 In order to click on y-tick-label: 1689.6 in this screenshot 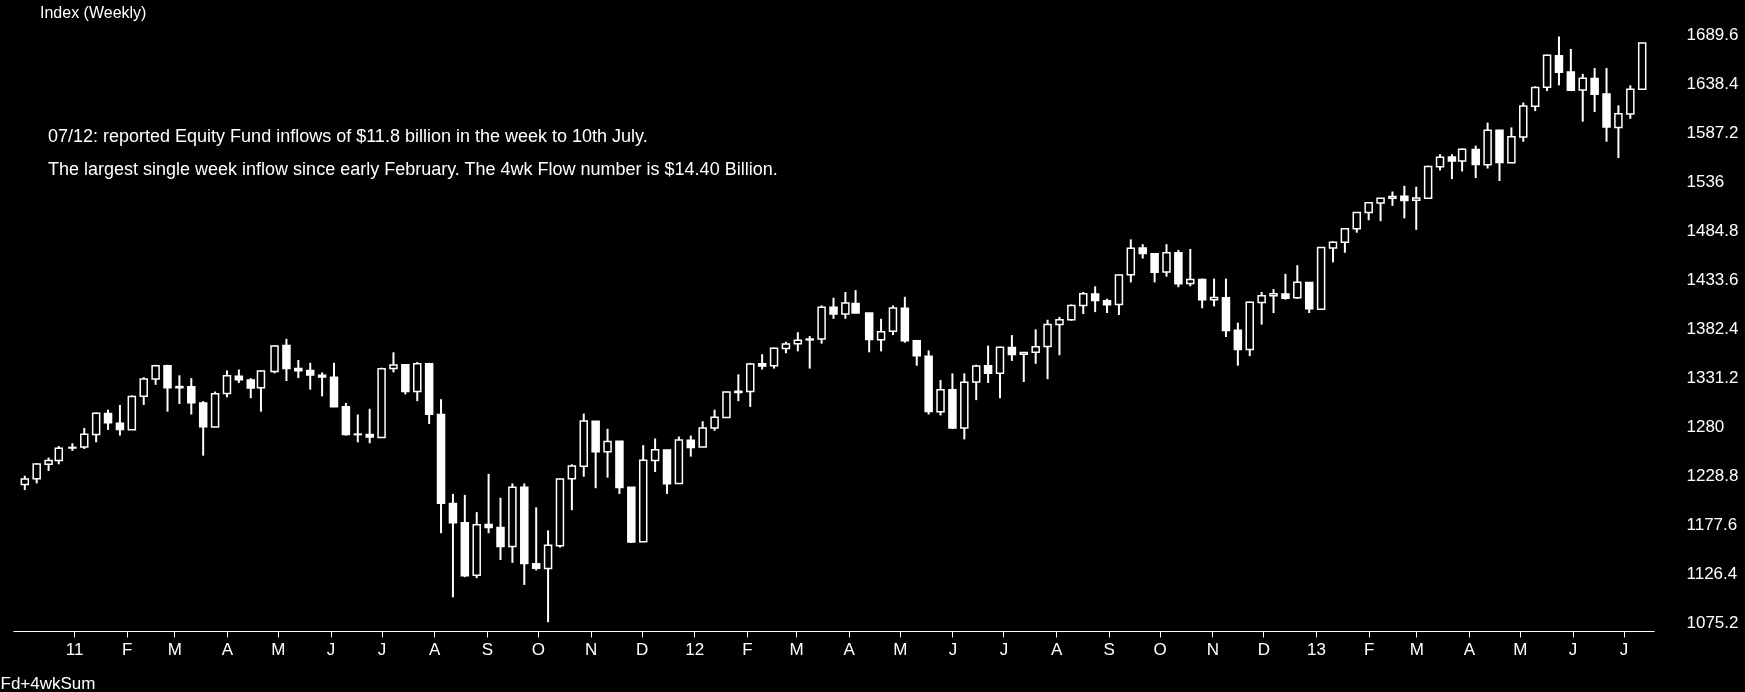, I will do `click(1712, 34)`.